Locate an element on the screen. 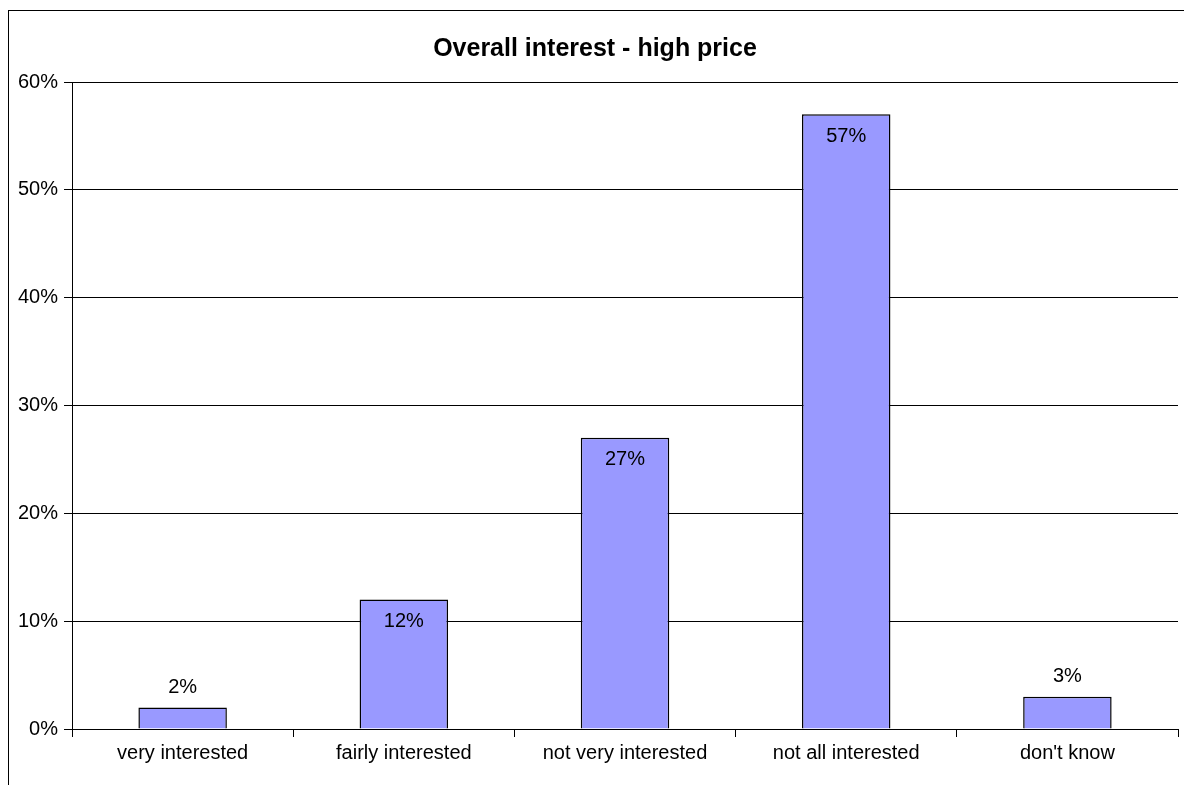 The height and width of the screenshot is (785, 1184). data-label: 27% is located at coordinates (625, 458).